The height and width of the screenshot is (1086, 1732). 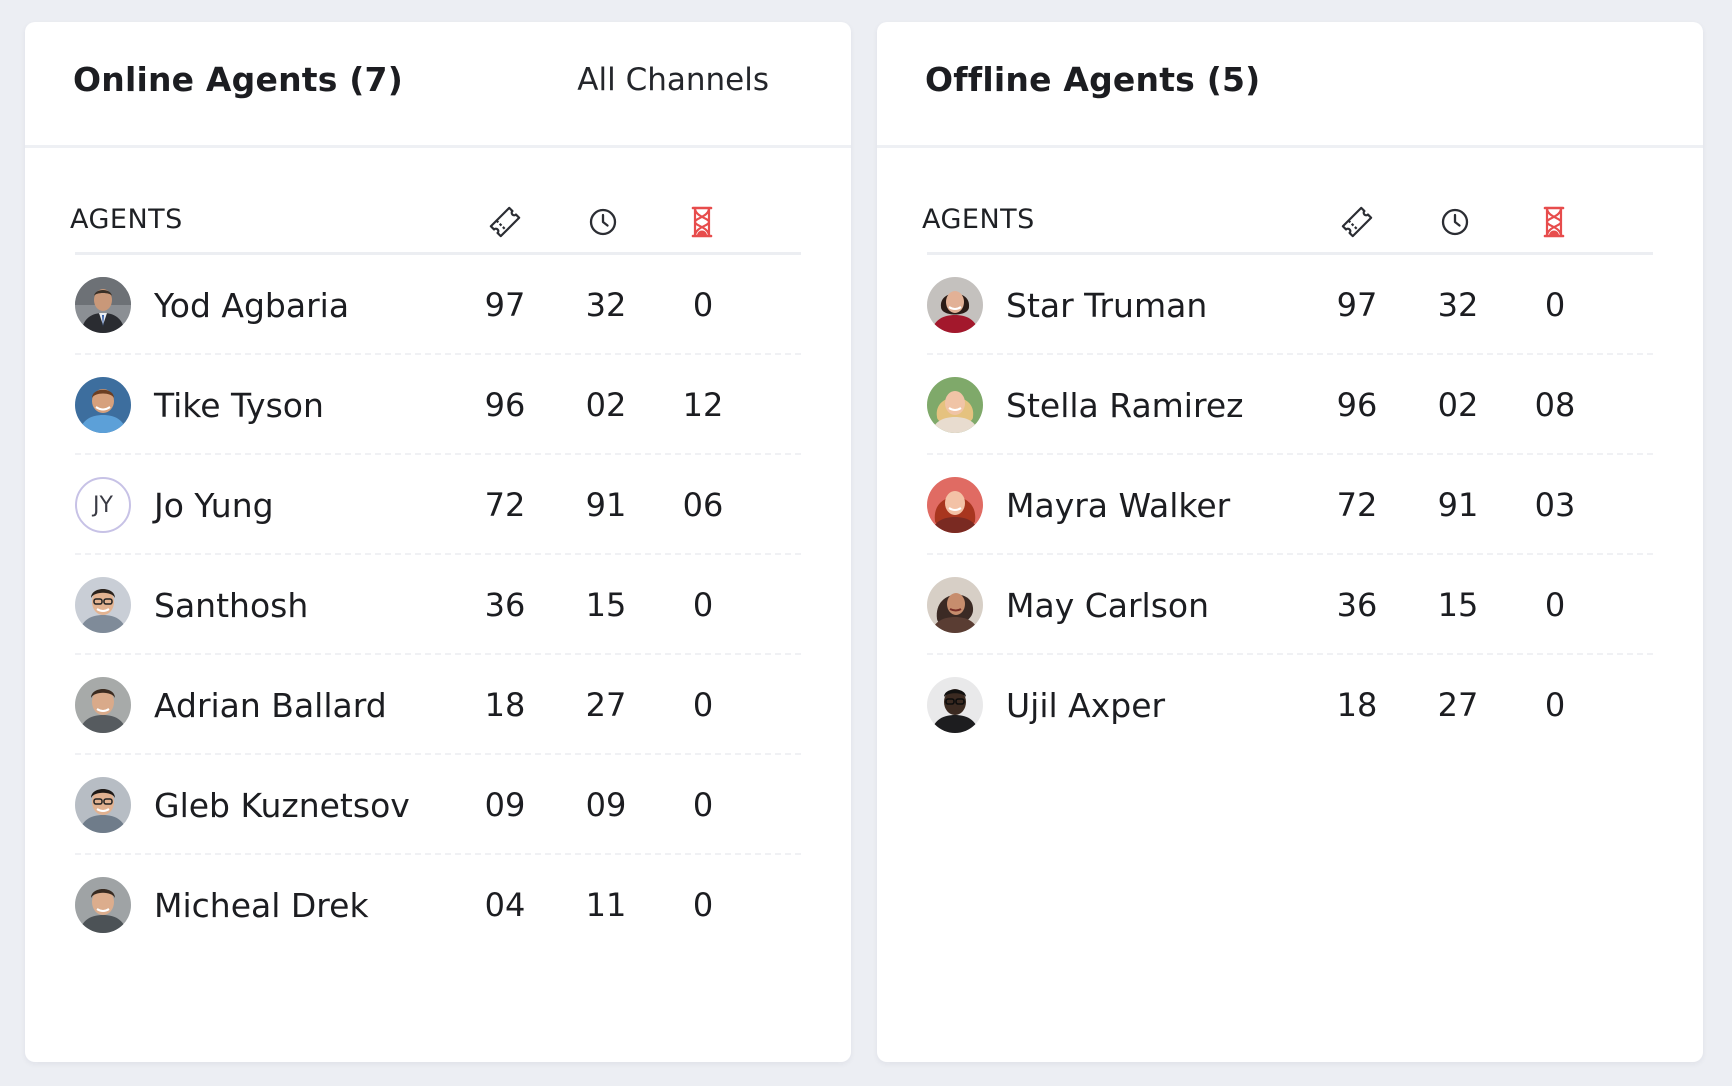 I want to click on agent-name: Ujil Axper, so click(x=1086, y=705).